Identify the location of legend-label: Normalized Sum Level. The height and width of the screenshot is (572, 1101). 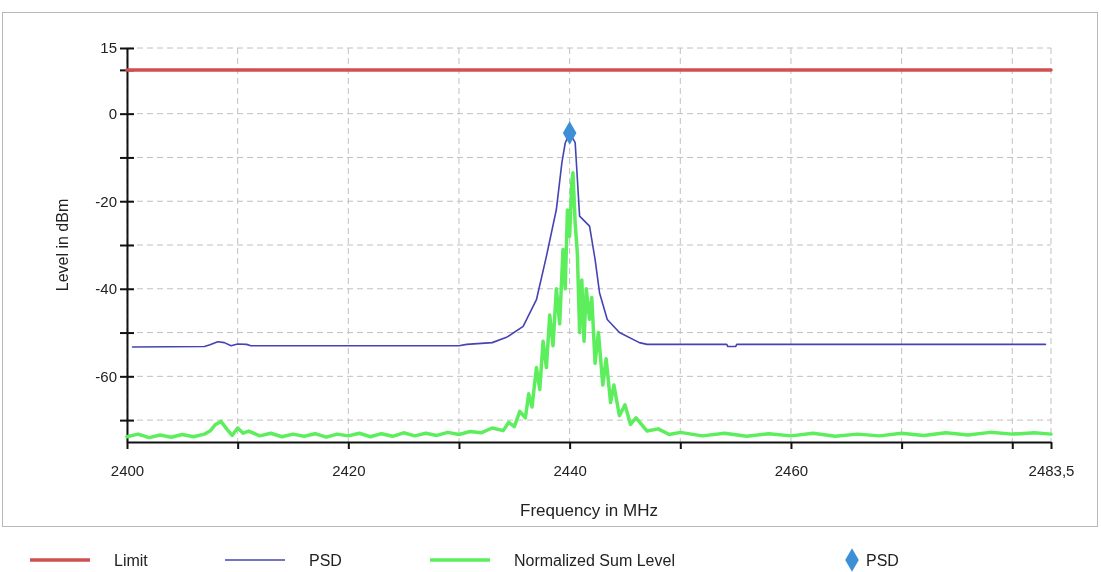
(594, 560).